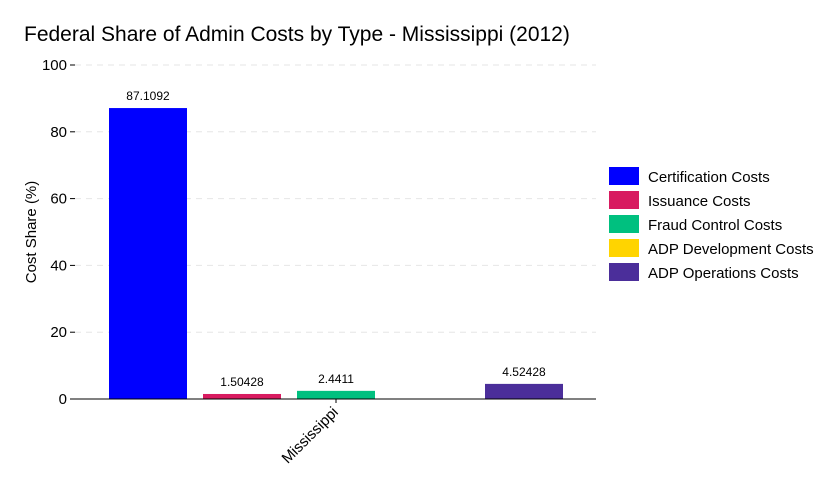 The height and width of the screenshot is (498, 831). I want to click on data-label: 2.4411, so click(336, 379).